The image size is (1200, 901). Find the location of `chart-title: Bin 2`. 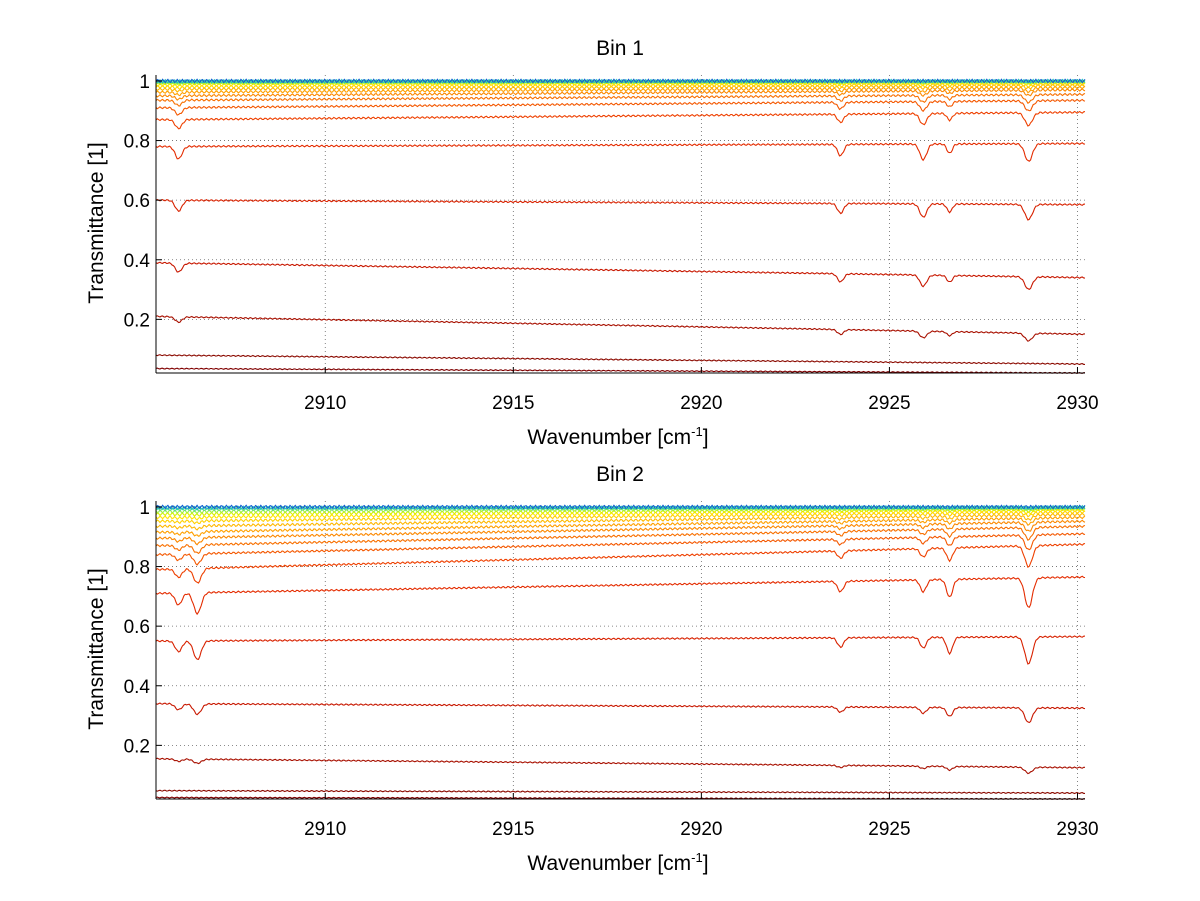

chart-title: Bin 2 is located at coordinates (620, 474).